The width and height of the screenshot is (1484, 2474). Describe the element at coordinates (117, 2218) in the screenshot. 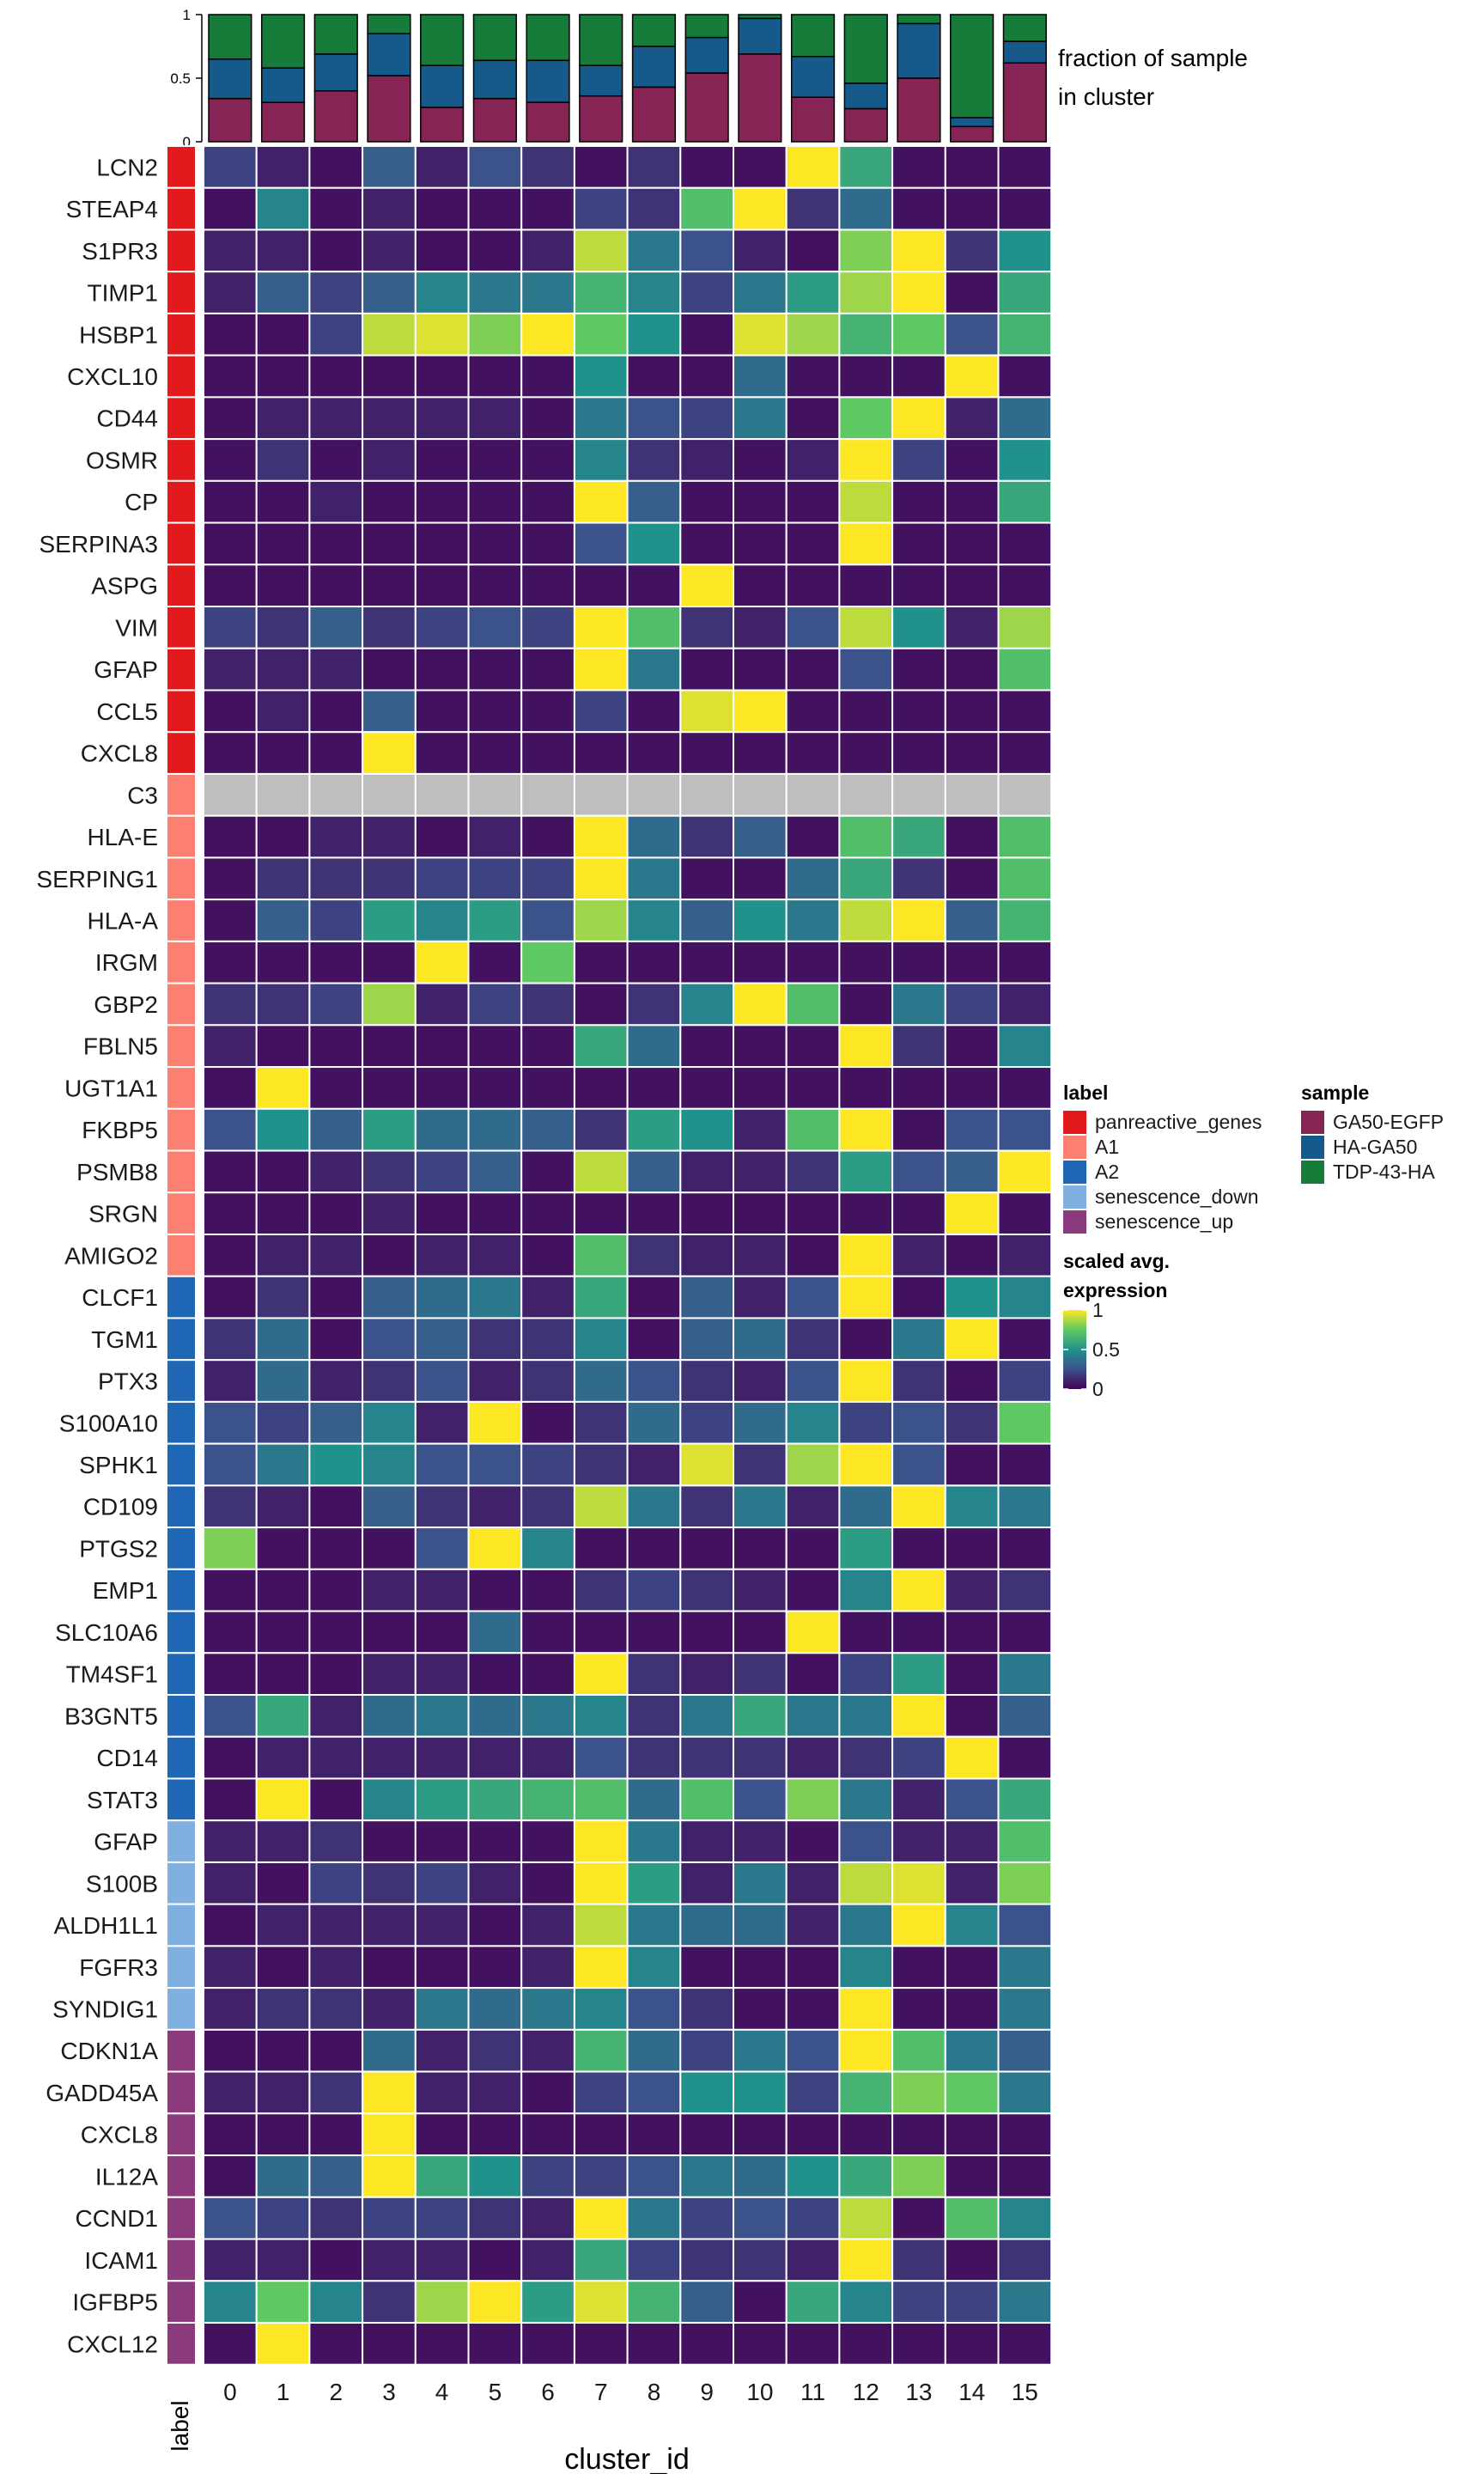

I see `gene-label: CCND1` at that location.